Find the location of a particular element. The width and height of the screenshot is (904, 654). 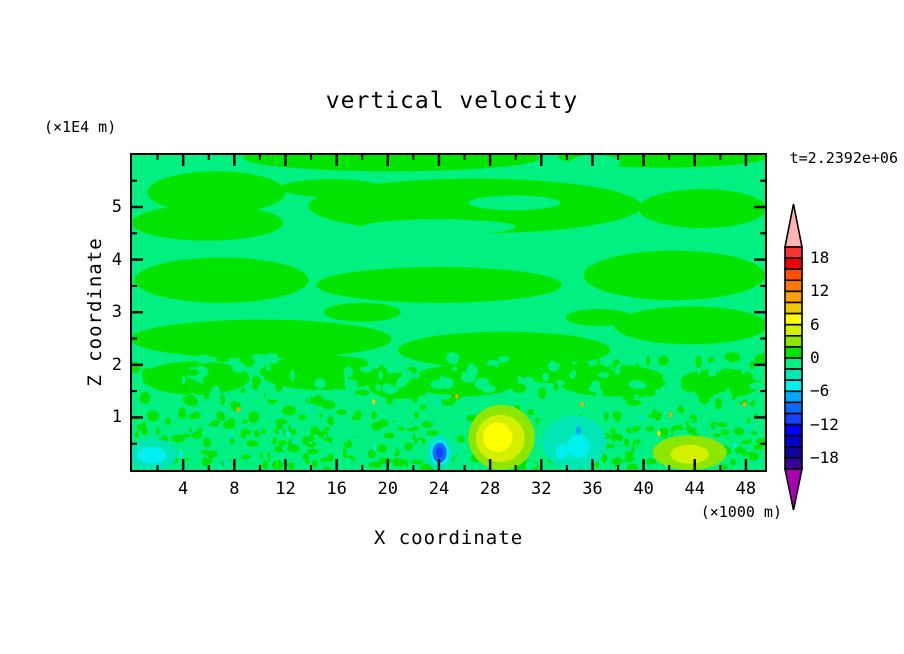

x-tick-label: 48 is located at coordinates (746, 489).